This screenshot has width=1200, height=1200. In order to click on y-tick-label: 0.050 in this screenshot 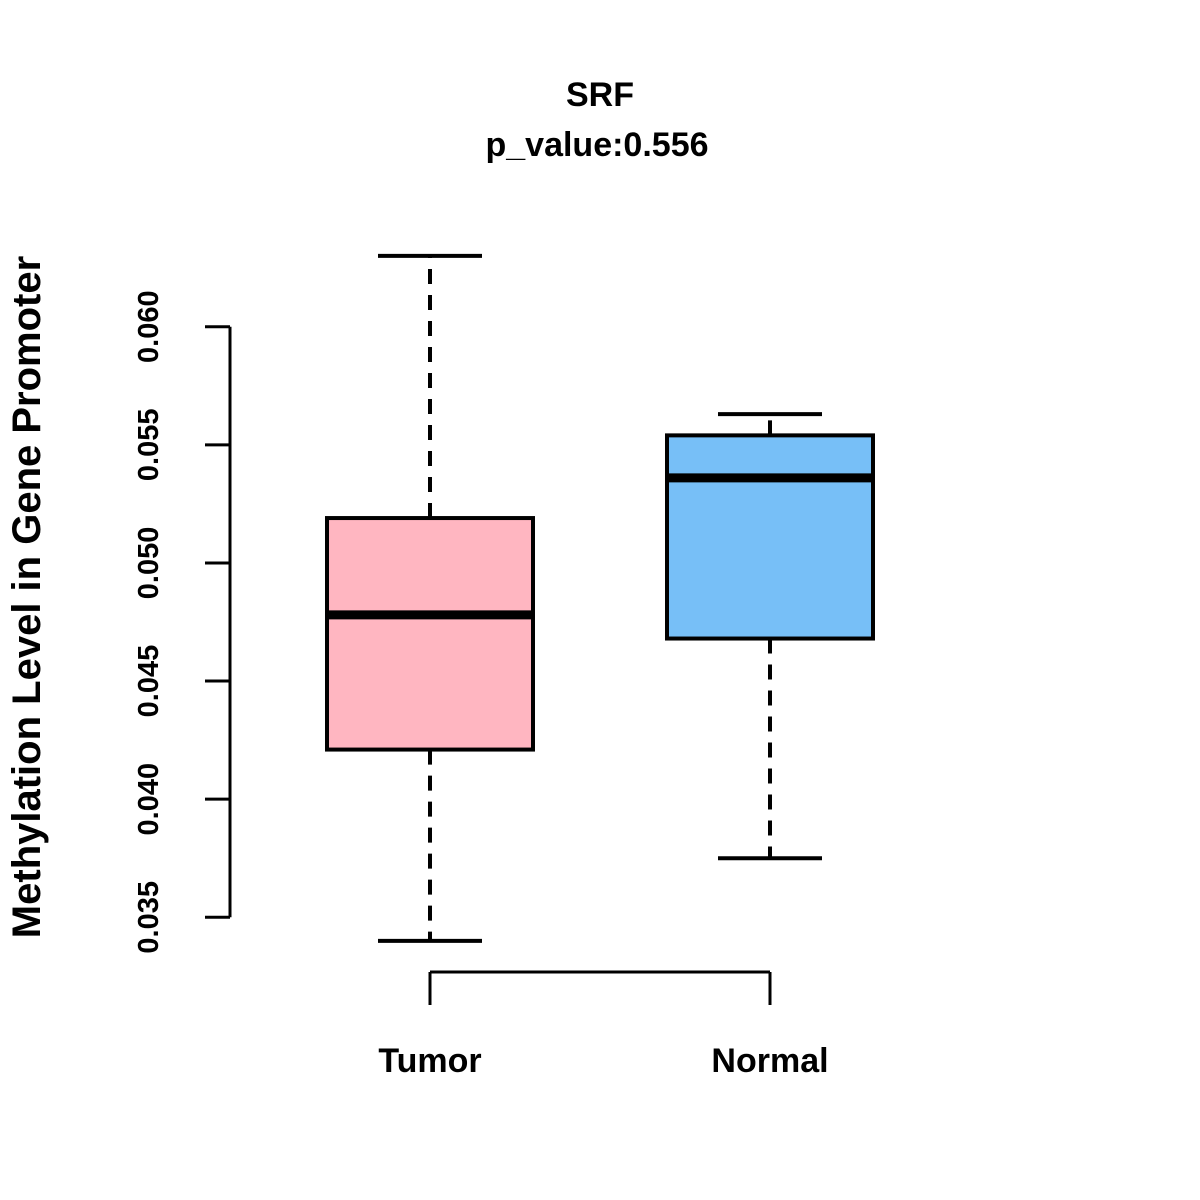, I will do `click(149, 563)`.